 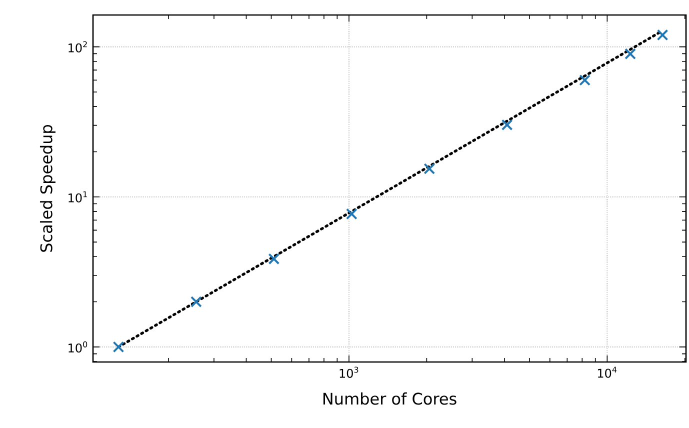 What do you see at coordinates (389, 398) in the screenshot?
I see `x-axis-title: Number of Cores` at bounding box center [389, 398].